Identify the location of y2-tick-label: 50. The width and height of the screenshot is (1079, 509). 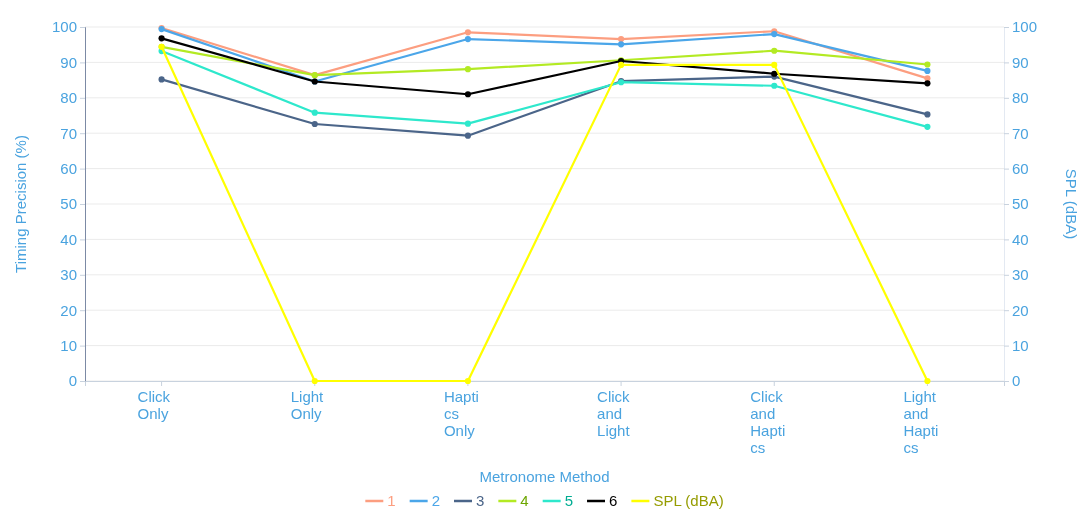
(1020, 204).